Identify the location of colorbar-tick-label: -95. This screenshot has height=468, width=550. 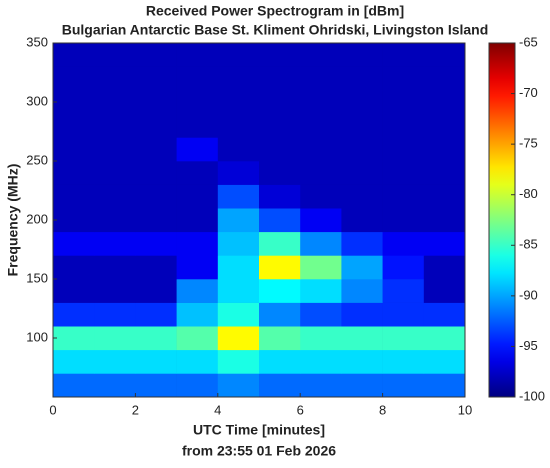
(528, 345).